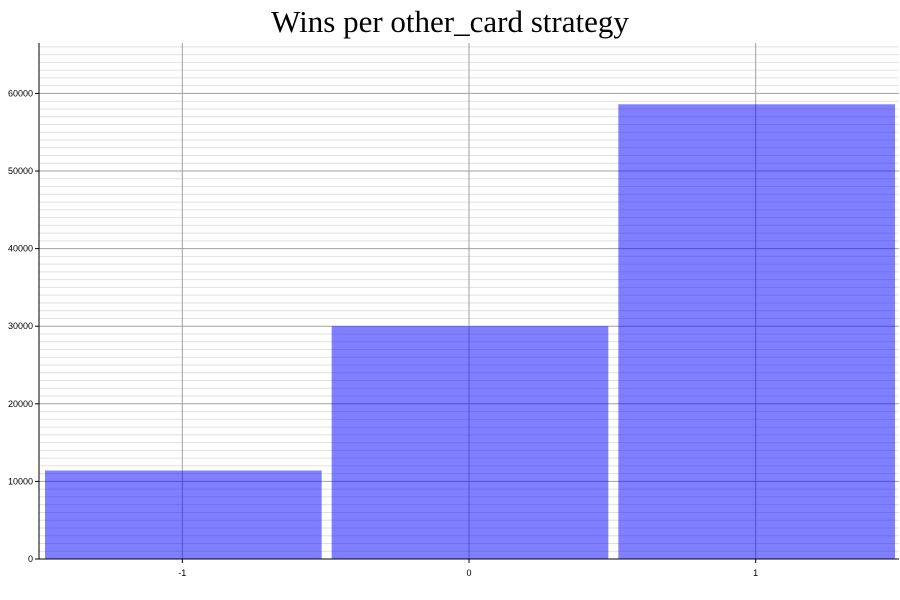 The height and width of the screenshot is (600, 900). Describe the element at coordinates (20, 404) in the screenshot. I see `y-tick-label: 20000` at that location.